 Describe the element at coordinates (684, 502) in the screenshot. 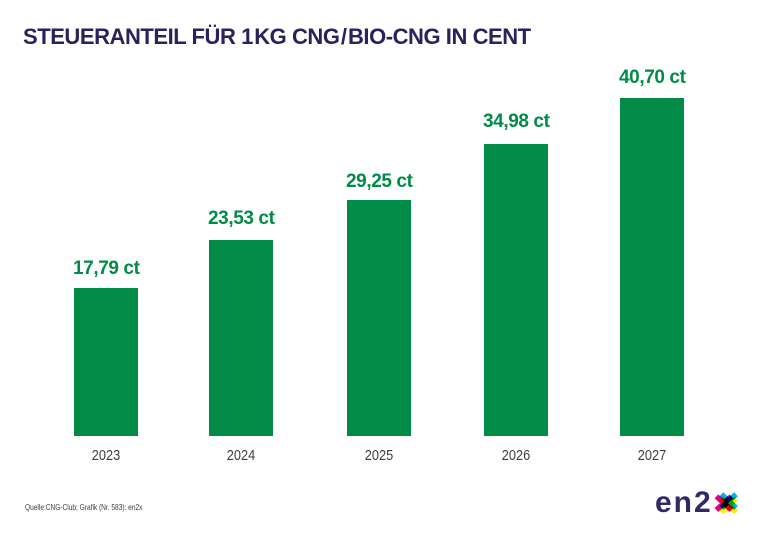

I see `svg-text: en2` at that location.